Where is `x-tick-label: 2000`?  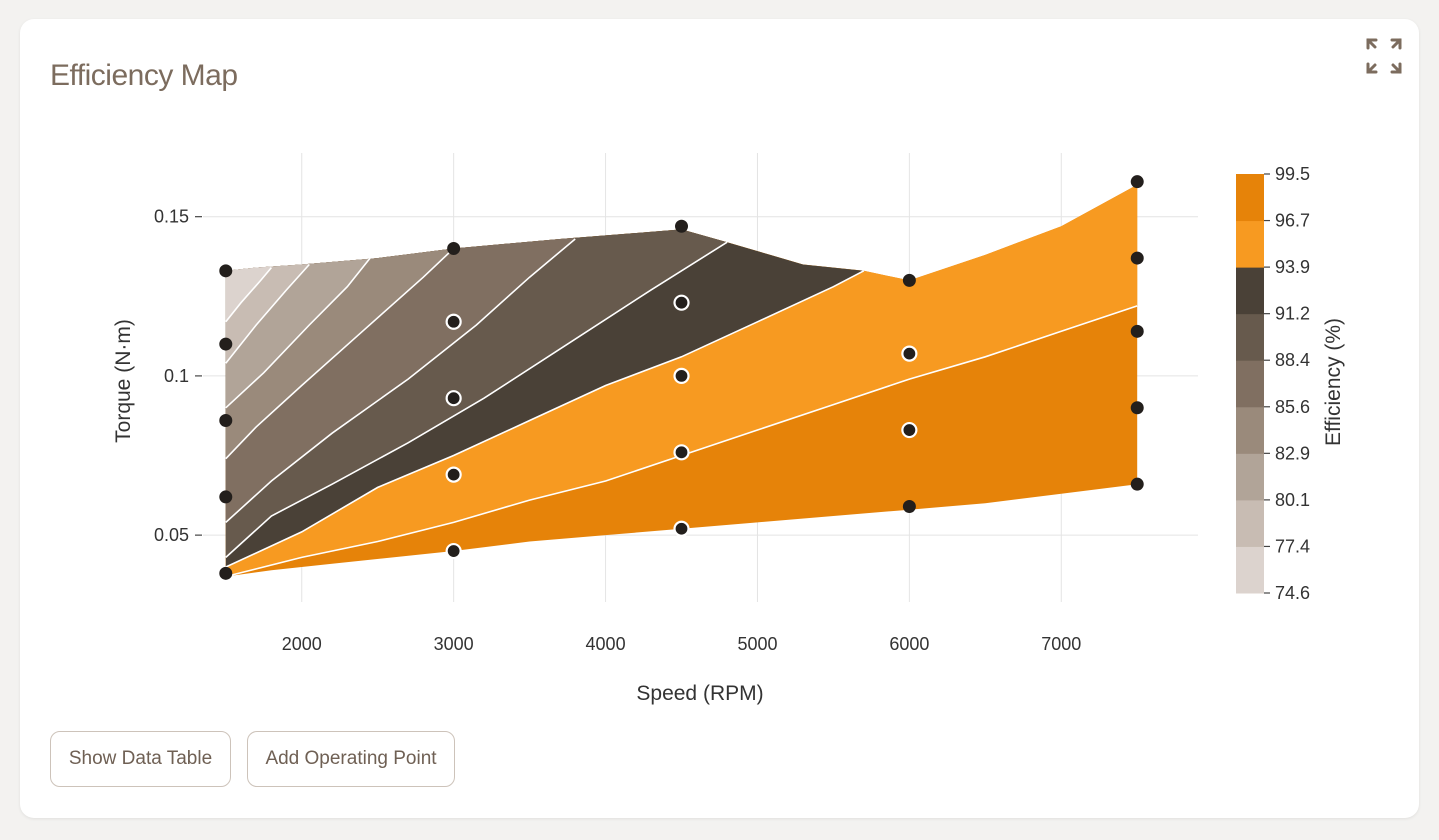 x-tick-label: 2000 is located at coordinates (302, 644).